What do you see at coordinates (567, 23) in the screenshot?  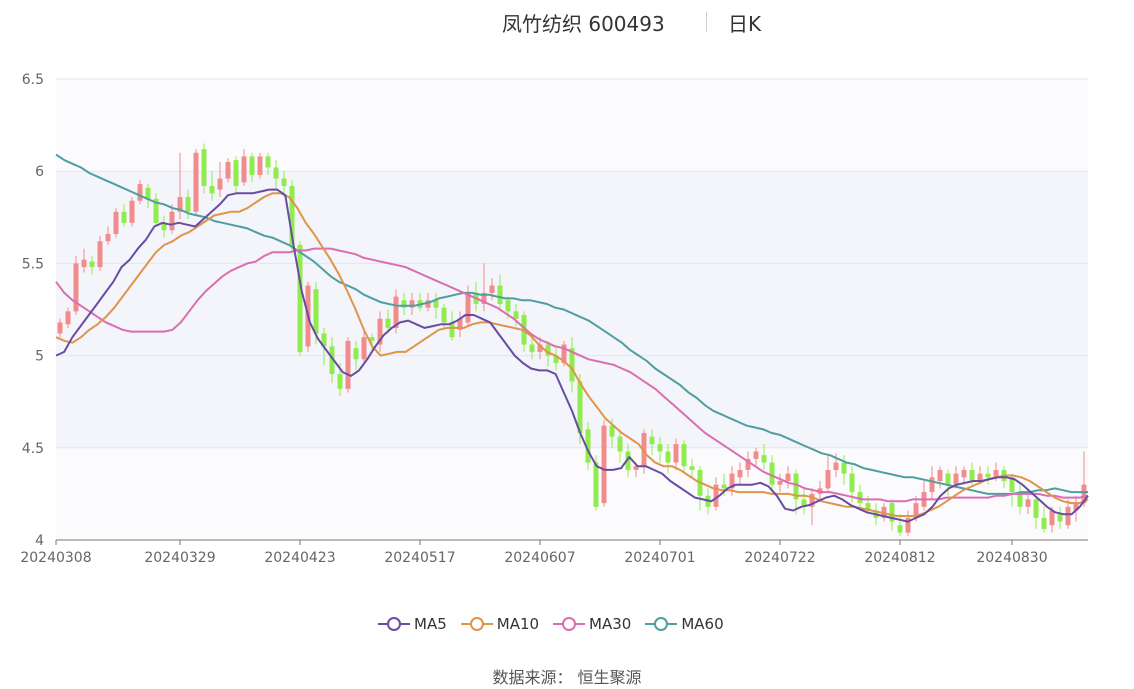 I see `chart-title: 凤竹纺织 600493 日K` at bounding box center [567, 23].